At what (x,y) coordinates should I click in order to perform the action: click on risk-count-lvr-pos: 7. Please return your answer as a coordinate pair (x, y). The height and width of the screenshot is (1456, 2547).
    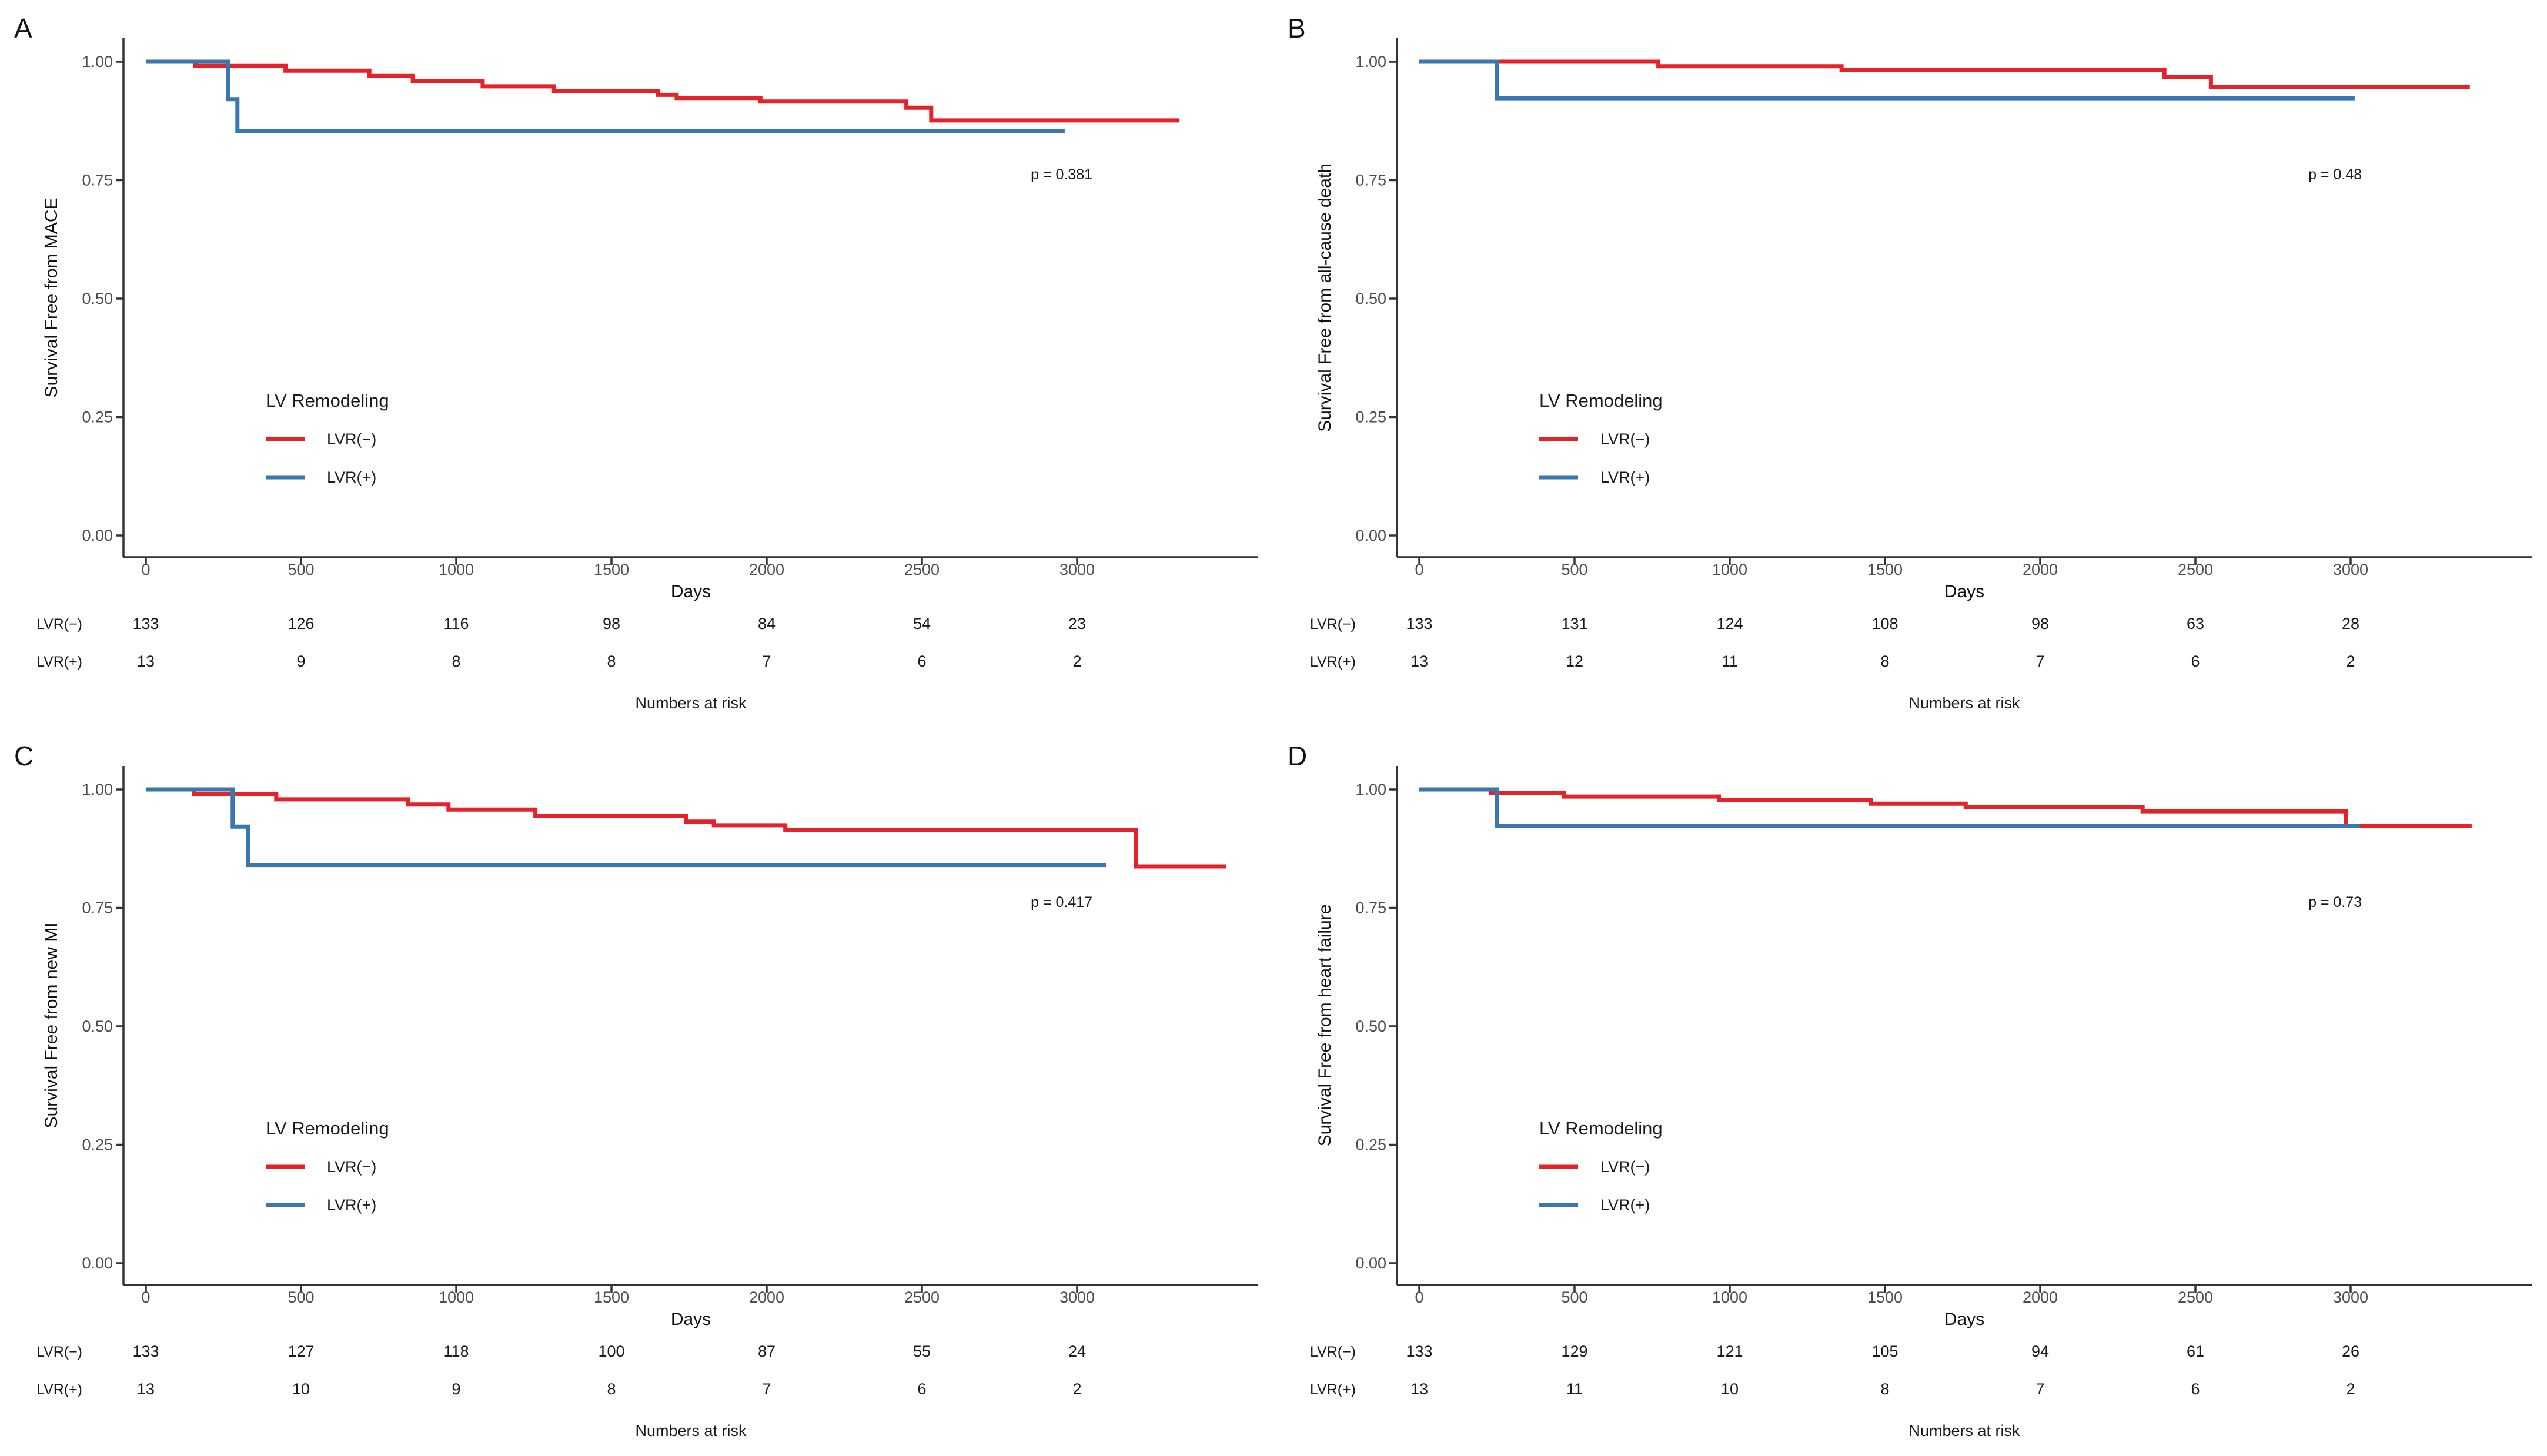
    Looking at the image, I should click on (2039, 1389).